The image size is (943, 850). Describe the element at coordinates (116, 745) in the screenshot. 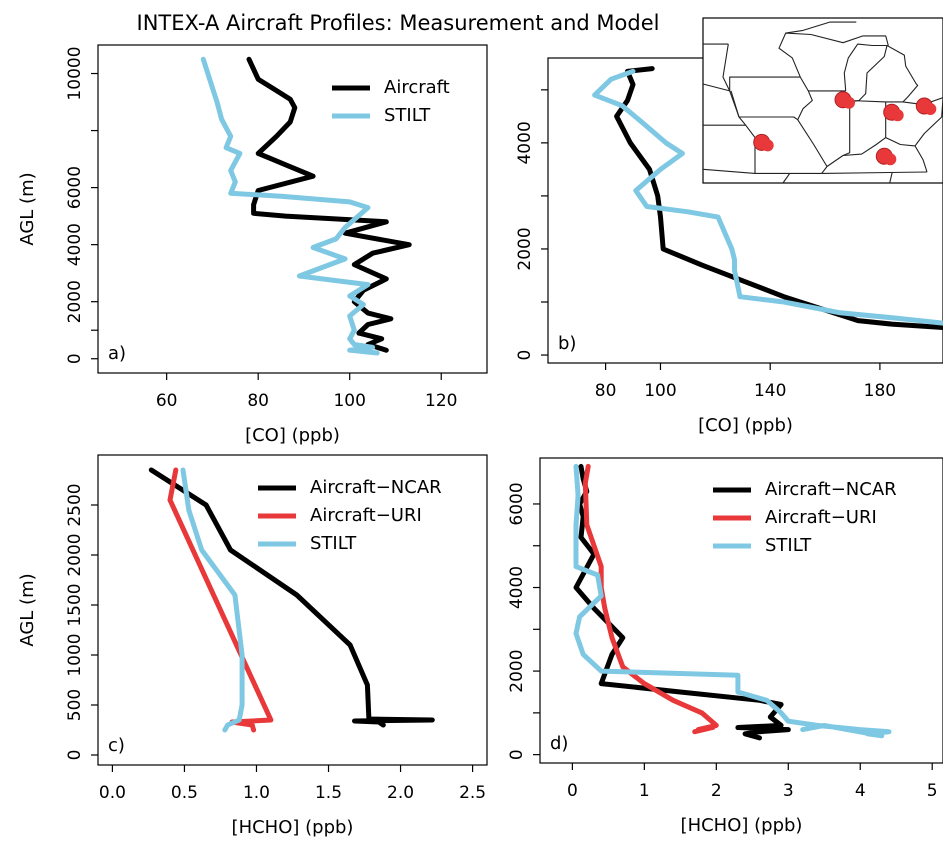

I see `panel-label: c)` at that location.